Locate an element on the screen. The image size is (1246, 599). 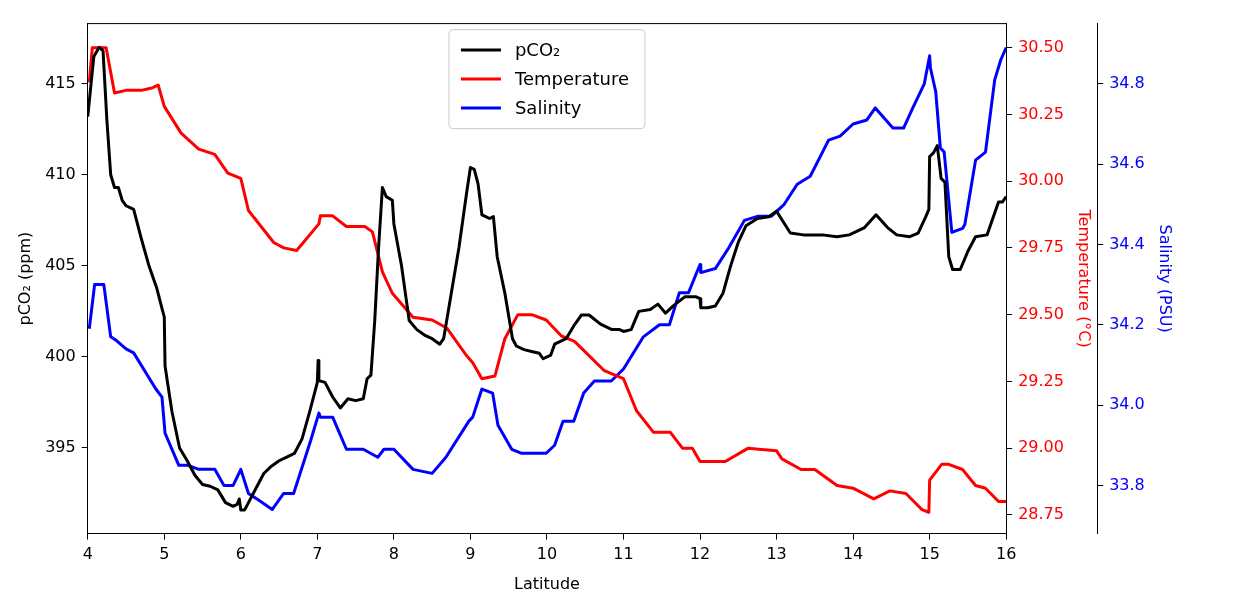
x-tick-label: 15 is located at coordinates (929, 554).